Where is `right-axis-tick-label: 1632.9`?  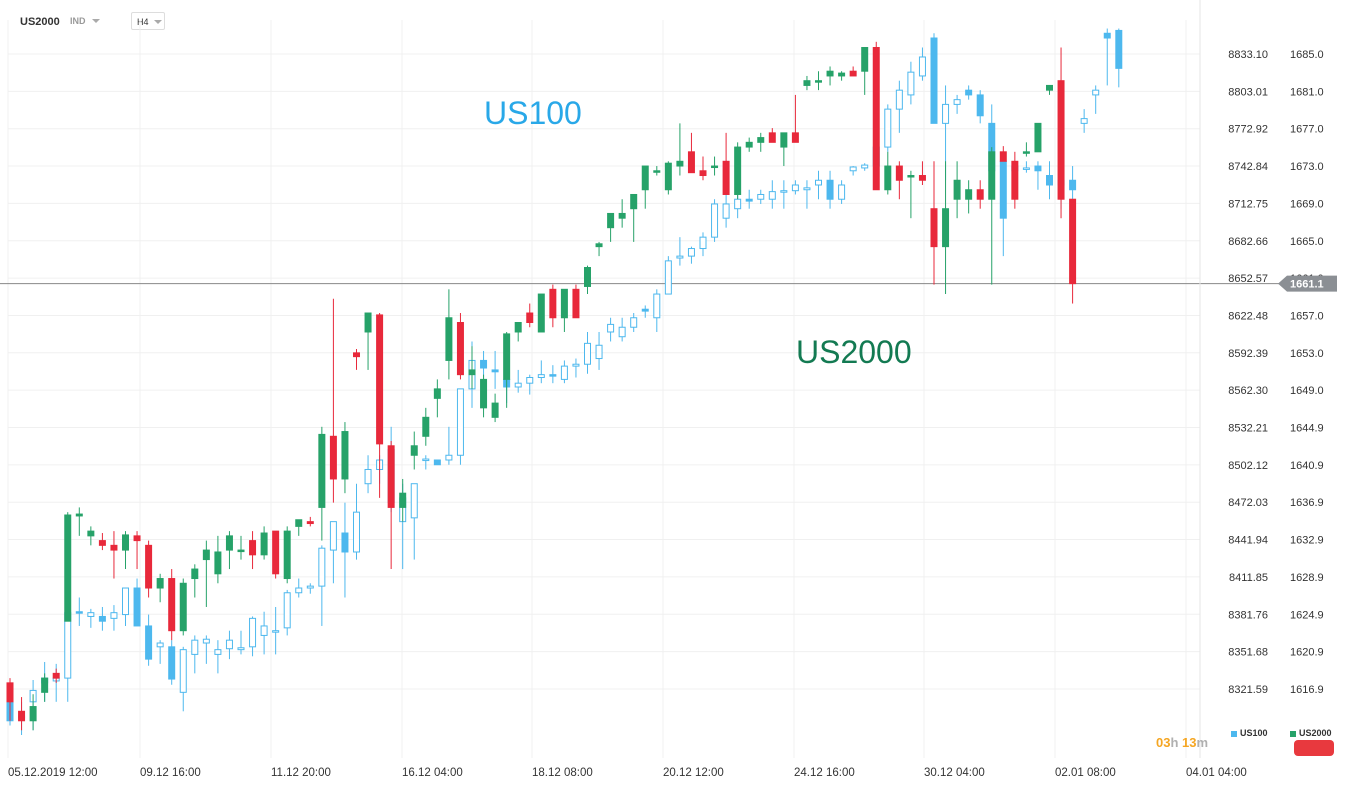 right-axis-tick-label: 1632.9 is located at coordinates (1307, 541).